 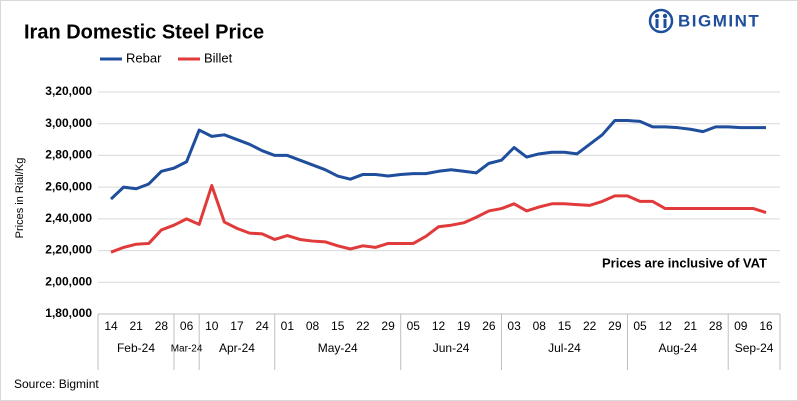 What do you see at coordinates (741, 326) in the screenshot?
I see `x-tick-label: 09` at bounding box center [741, 326].